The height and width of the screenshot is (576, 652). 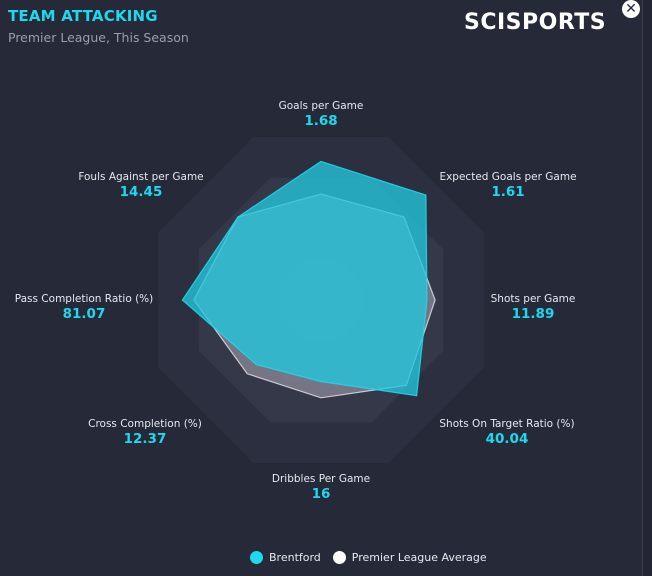 I want to click on axis-label-4: Dribbles Per Game, so click(x=321, y=479).